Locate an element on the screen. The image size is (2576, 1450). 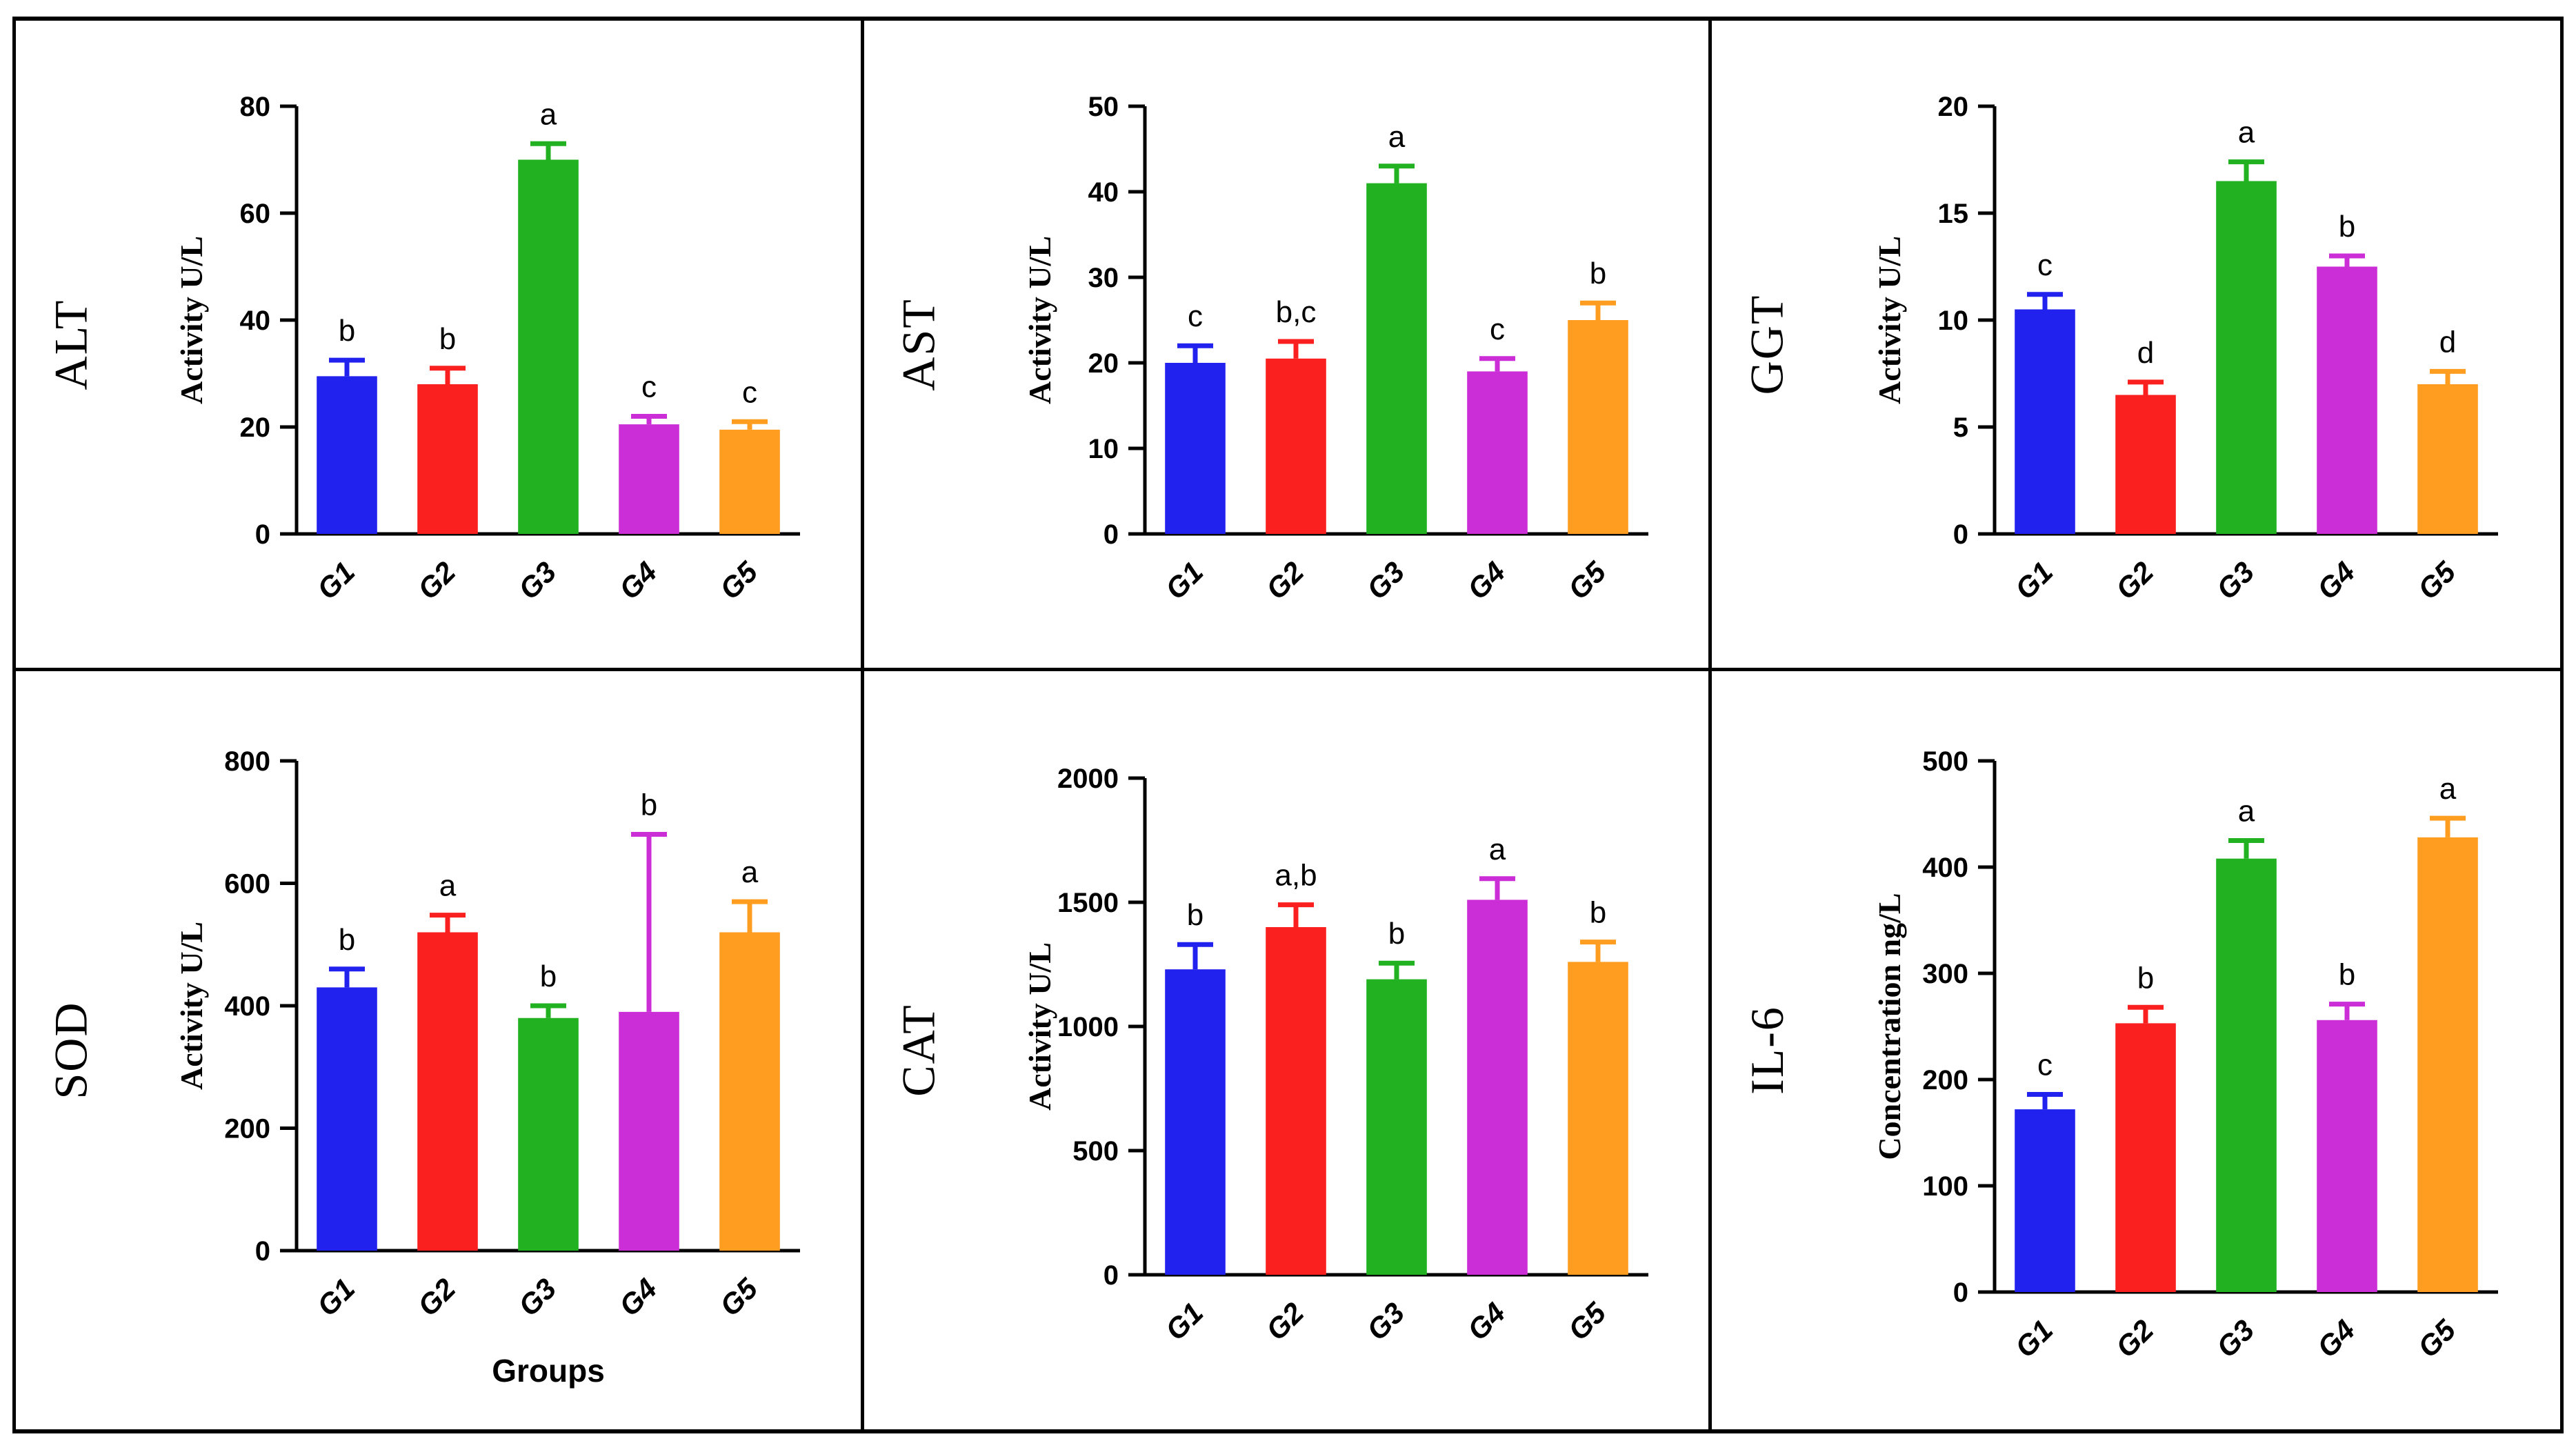
y-tick-label: 2000 is located at coordinates (1088, 779).